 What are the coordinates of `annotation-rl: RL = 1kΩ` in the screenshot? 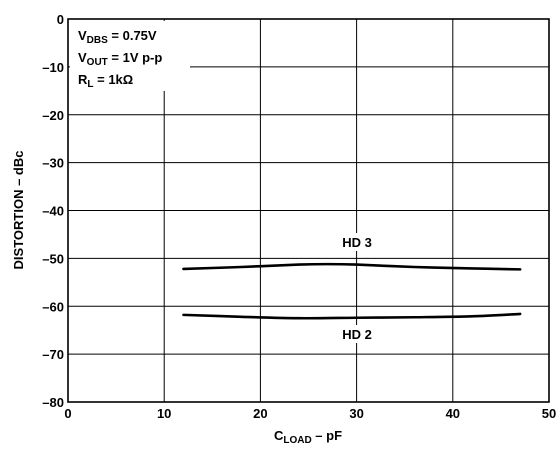 It's located at (105, 81).